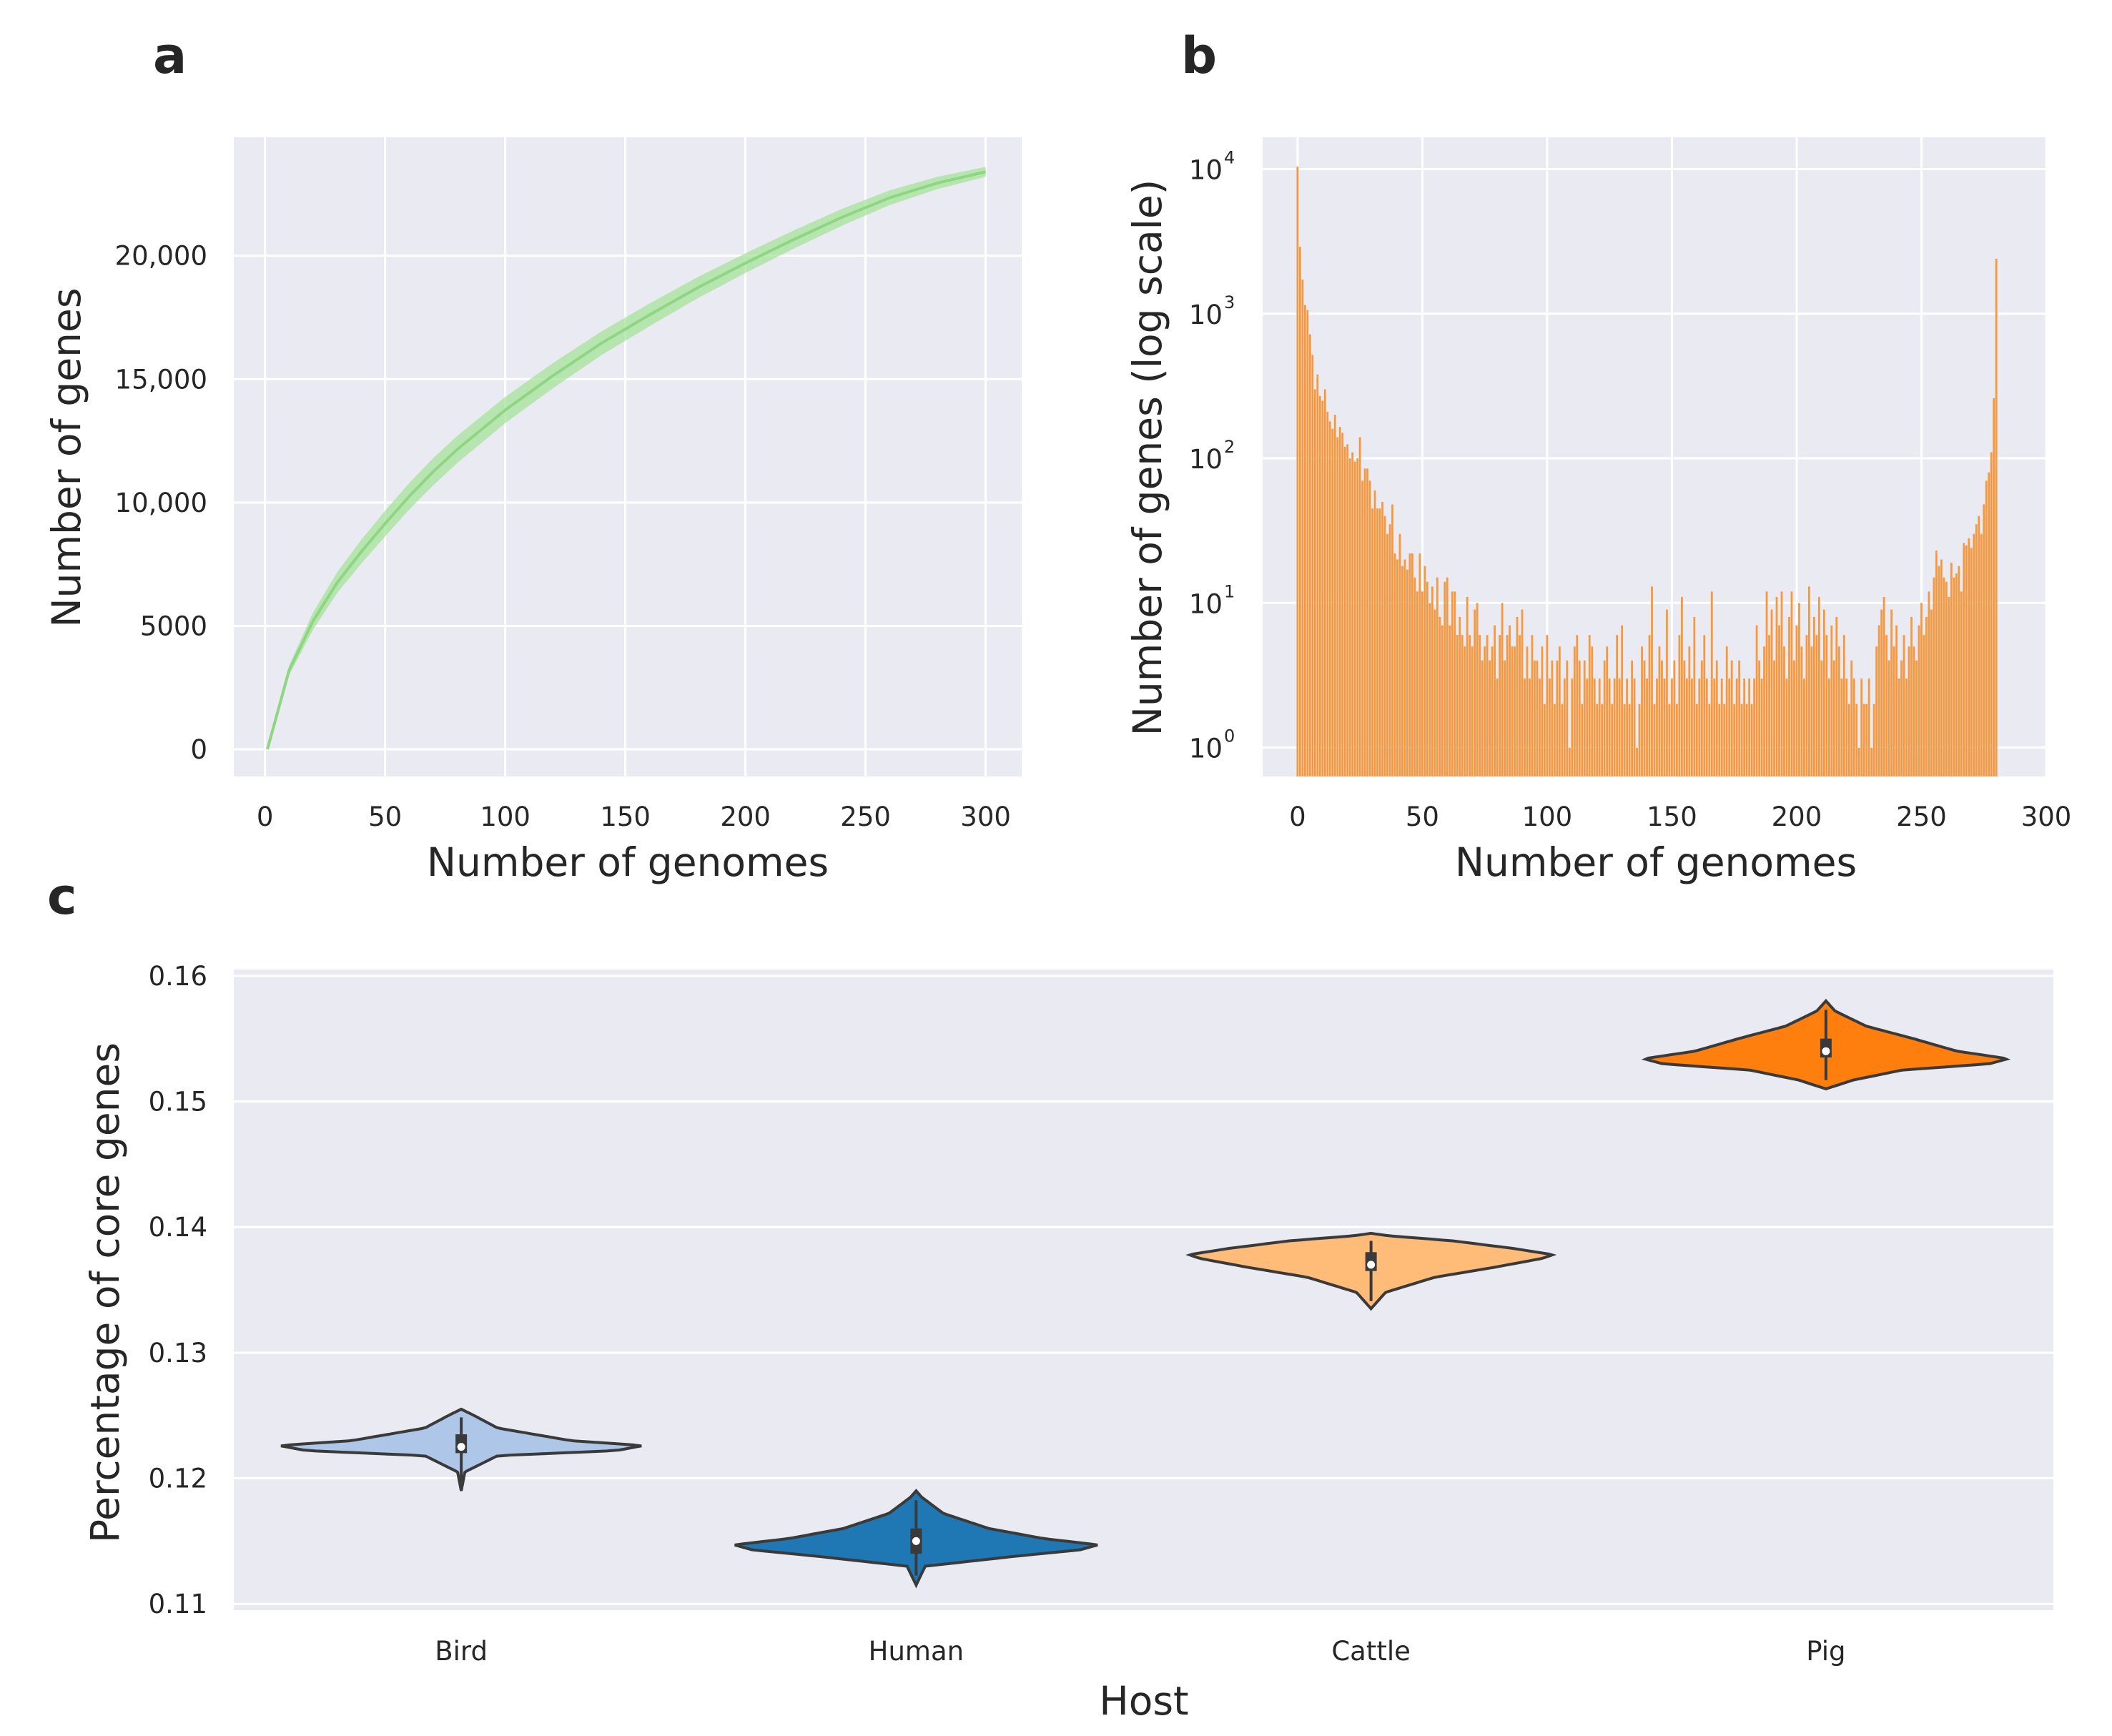 The image size is (2112, 1736). I want to click on panel-label-b: b, so click(1199, 55).